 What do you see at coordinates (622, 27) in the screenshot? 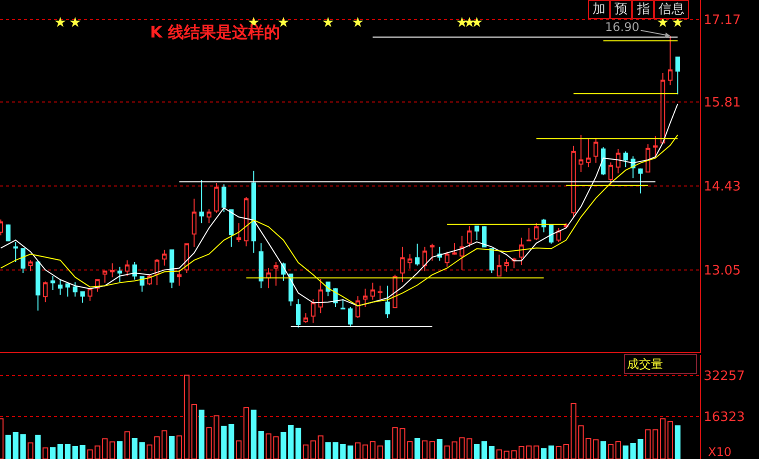
I see `annotation: 16.90` at bounding box center [622, 27].